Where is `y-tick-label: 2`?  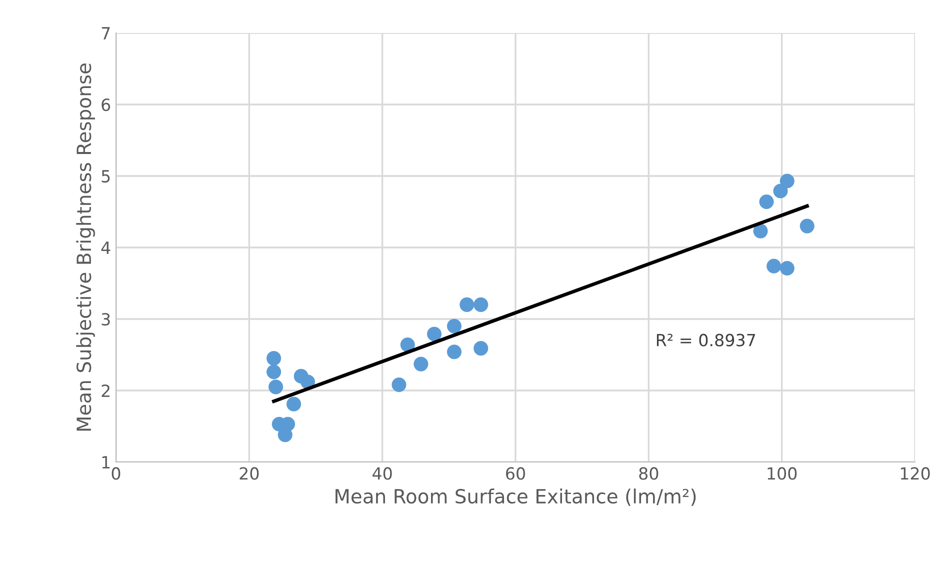
y-tick-label: 2 is located at coordinates (106, 390).